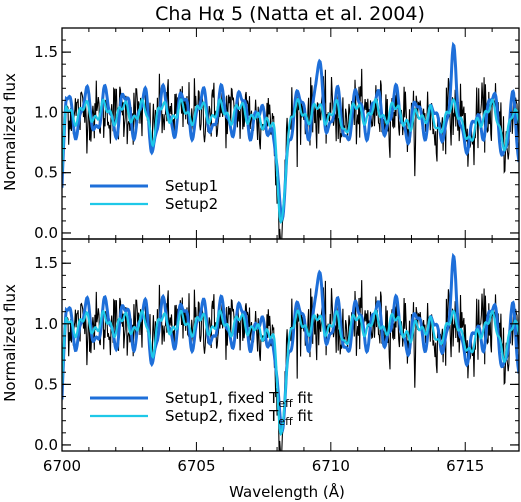  Describe the element at coordinates (191, 186) in the screenshot. I see `legend-label: Setup1` at that location.